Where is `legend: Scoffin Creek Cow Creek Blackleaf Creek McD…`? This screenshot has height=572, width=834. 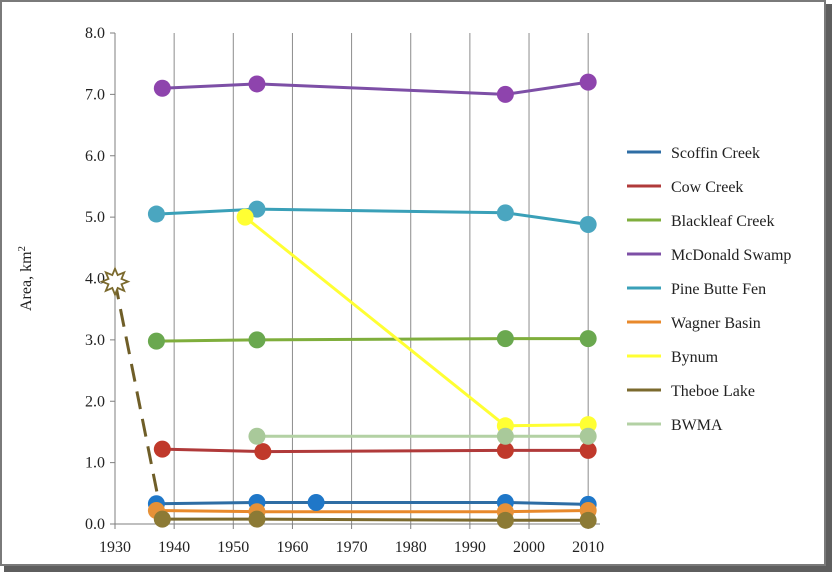
legend: Scoffin Creek Cow Creek Blackleaf Creek McD… is located at coordinates (709, 289).